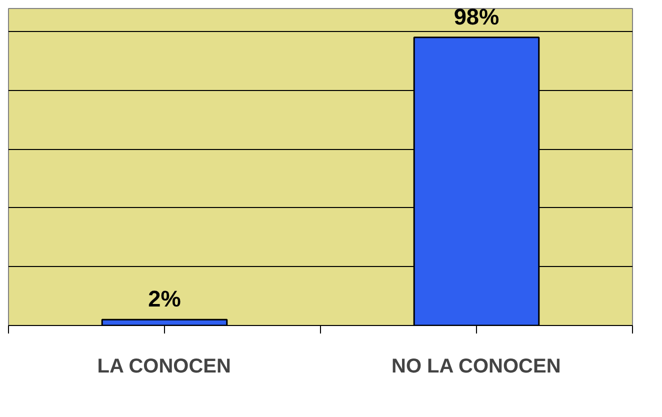 Image resolution: width=662 pixels, height=417 pixels. I want to click on data-label: 2%, so click(164, 299).